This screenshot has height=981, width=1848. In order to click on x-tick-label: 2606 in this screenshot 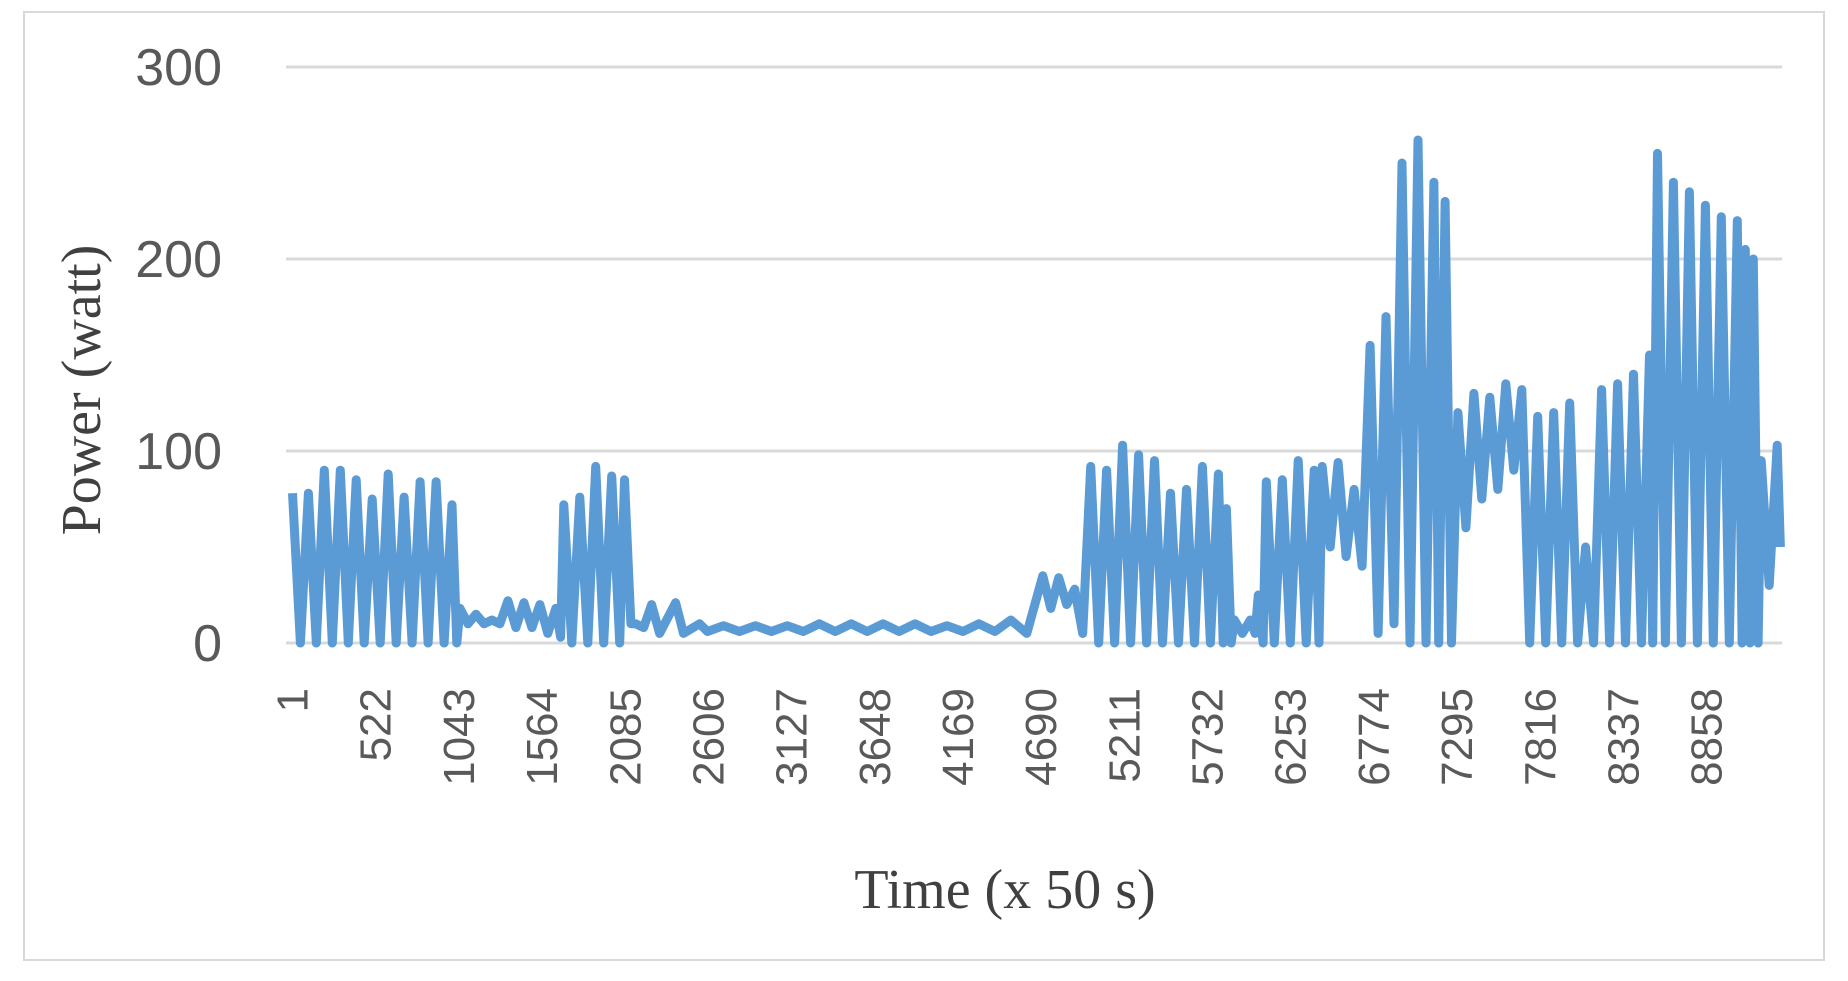, I will do `click(708, 737)`.